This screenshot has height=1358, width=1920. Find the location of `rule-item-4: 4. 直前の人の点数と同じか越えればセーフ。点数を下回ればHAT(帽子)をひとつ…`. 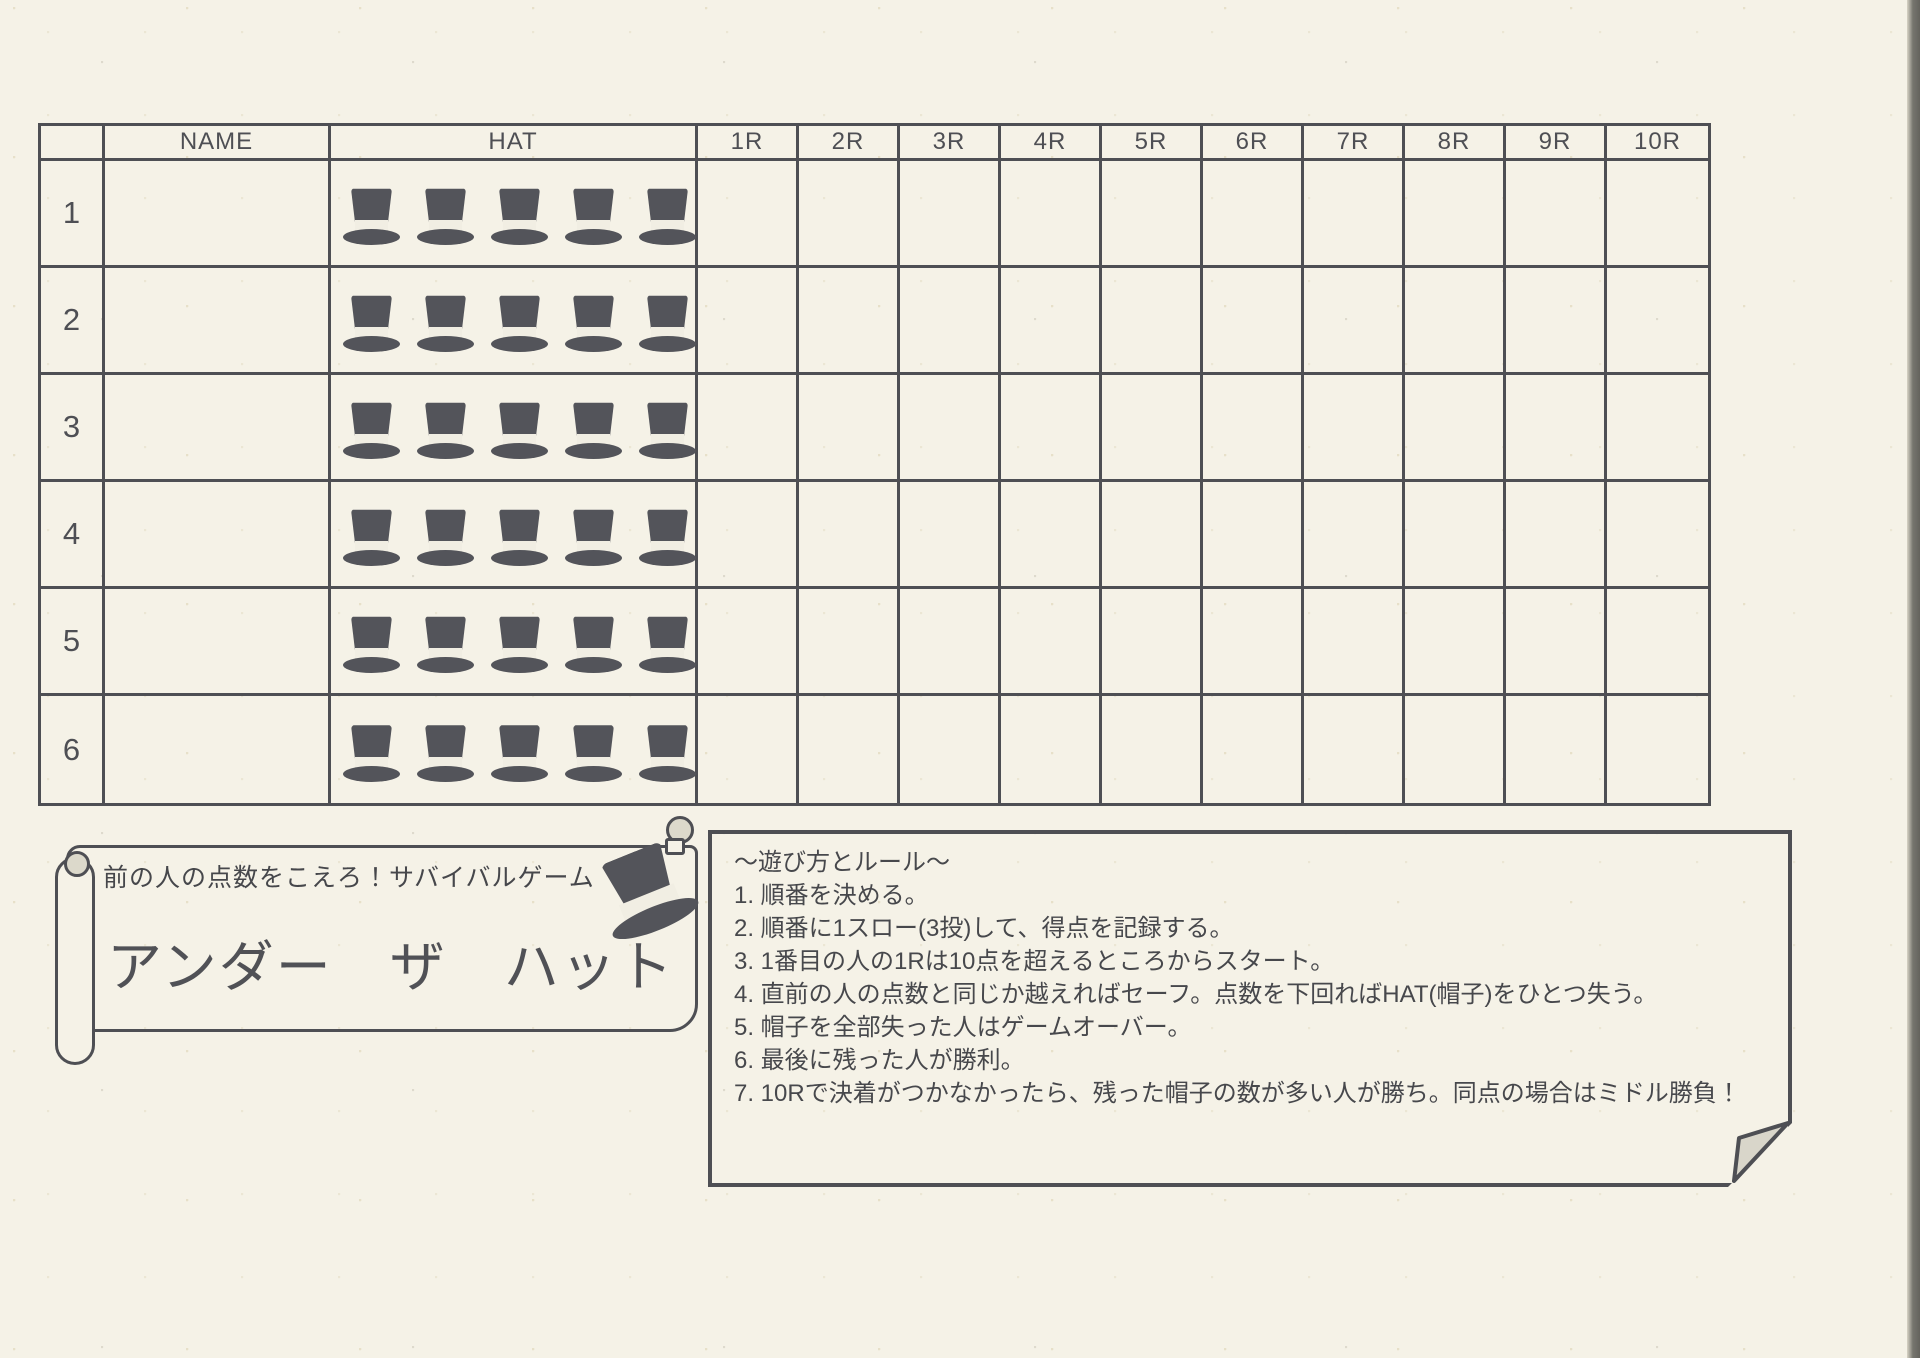

rule-item-4: 4. 直前の人の点数と同じか越えればセーフ。点数を下回ればHAT(帽子)をひとつ… is located at coordinates (1196, 994).